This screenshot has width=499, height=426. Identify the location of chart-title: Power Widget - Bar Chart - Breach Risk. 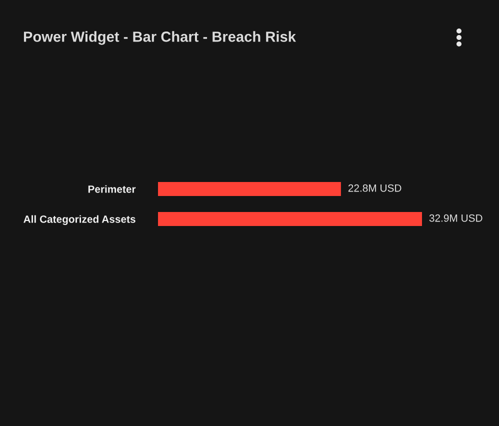
(160, 38).